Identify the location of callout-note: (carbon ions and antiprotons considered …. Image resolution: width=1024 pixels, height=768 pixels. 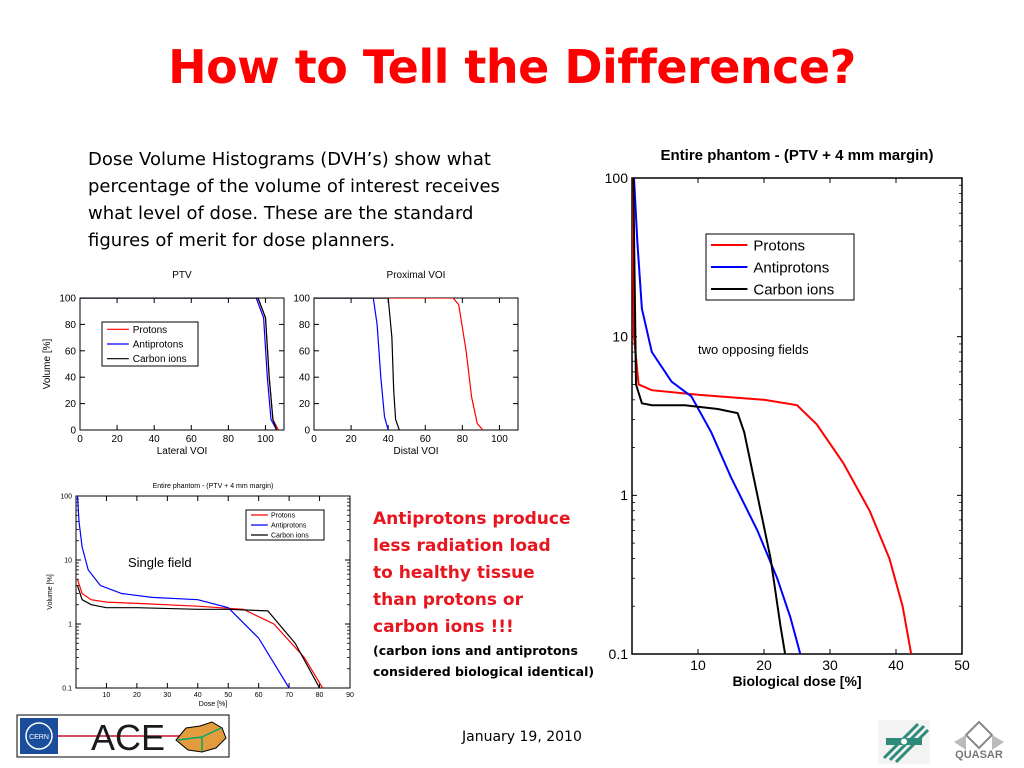
(493, 661).